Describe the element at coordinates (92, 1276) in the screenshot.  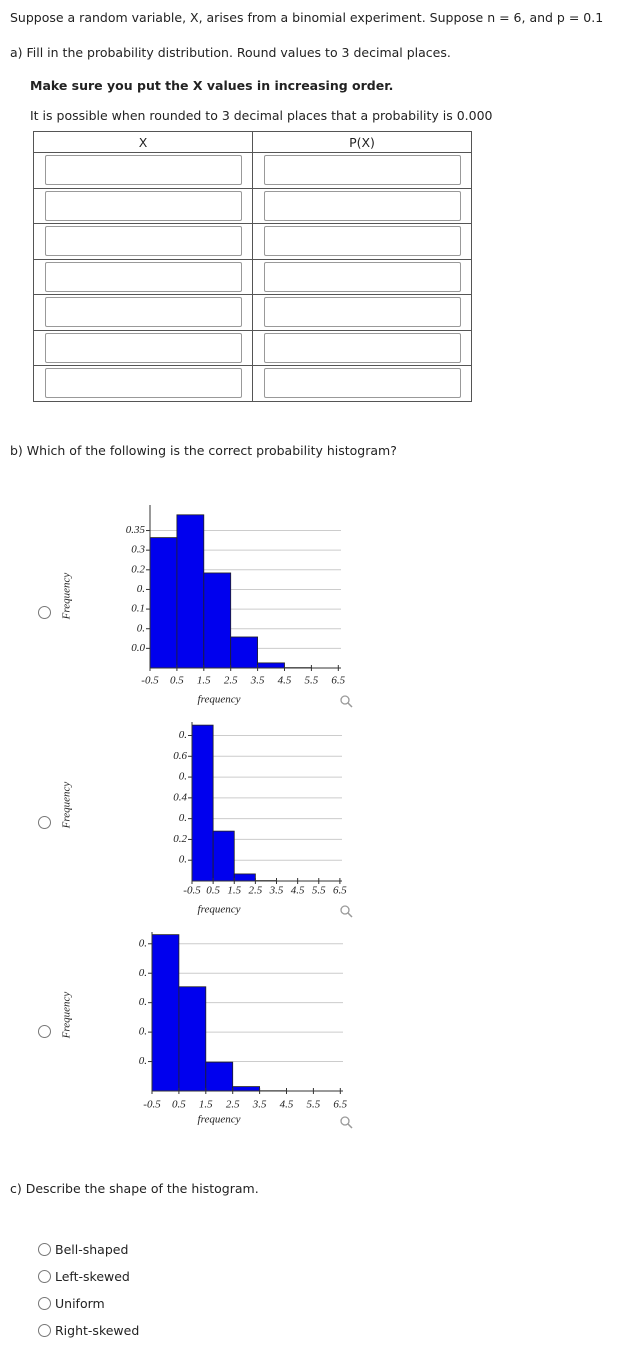
I see `option-label: Left-skewed` at that location.